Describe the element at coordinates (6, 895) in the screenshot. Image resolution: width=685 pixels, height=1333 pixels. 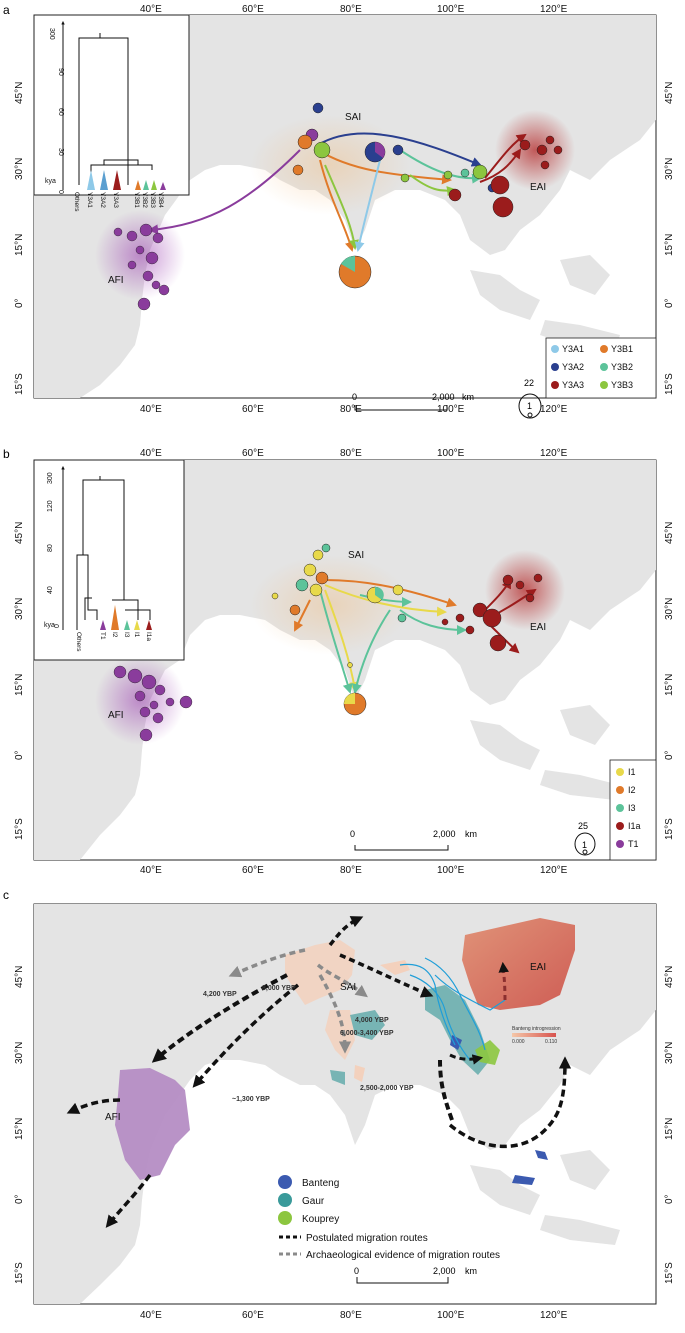
I see `panel-label: c` at that location.